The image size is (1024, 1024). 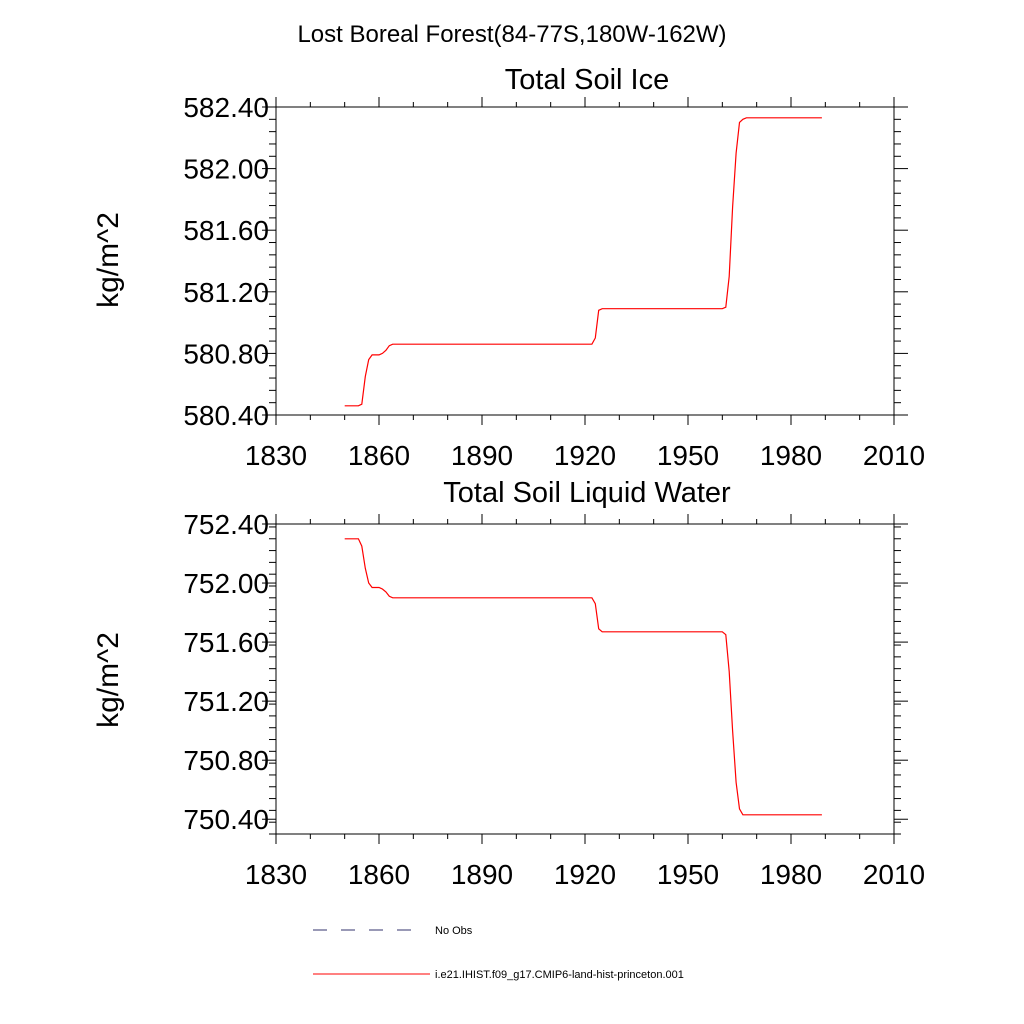 I want to click on y-tick-label: 751.60, so click(x=226, y=642).